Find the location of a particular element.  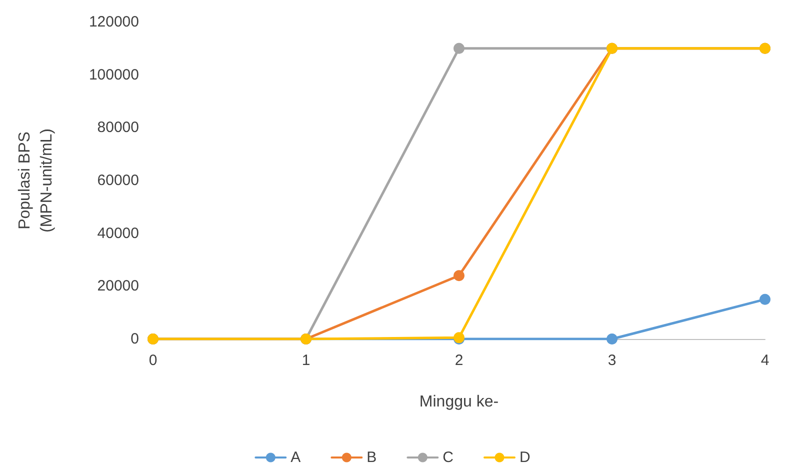

y-tick-label: 40000 is located at coordinates (118, 233).